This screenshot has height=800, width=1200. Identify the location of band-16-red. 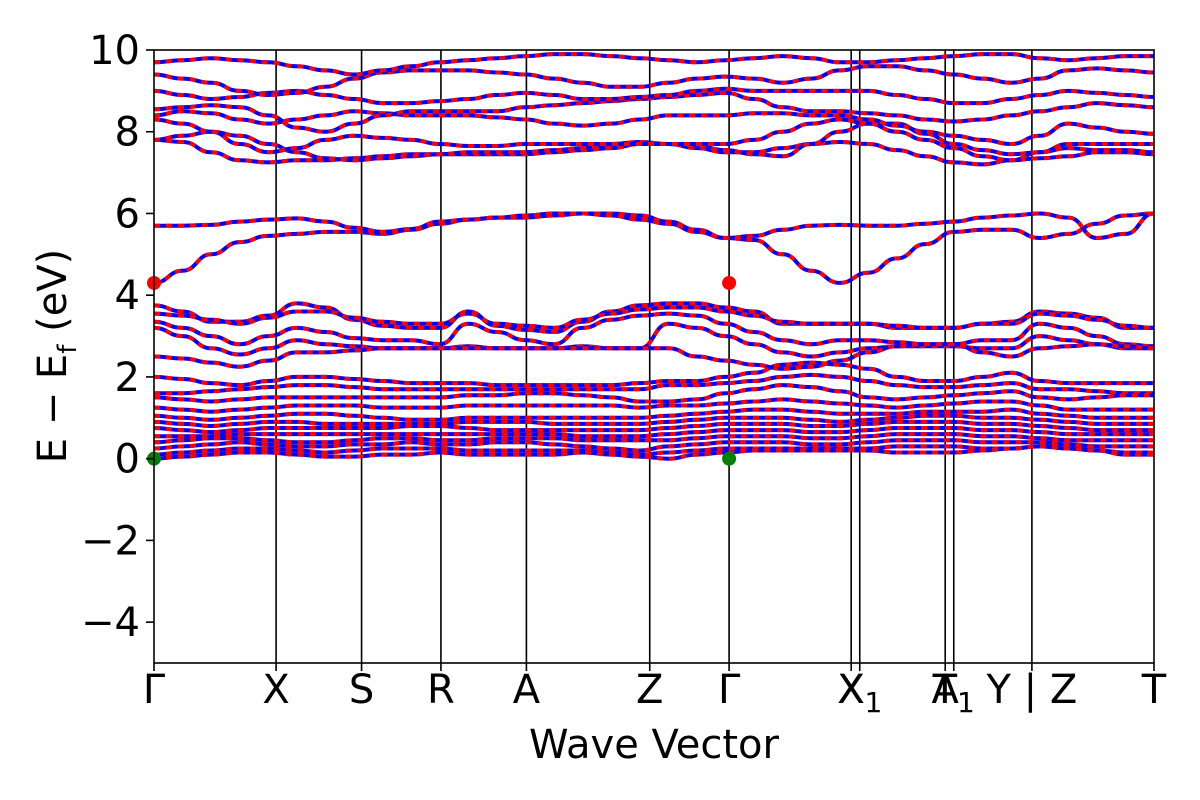
(654, 452).